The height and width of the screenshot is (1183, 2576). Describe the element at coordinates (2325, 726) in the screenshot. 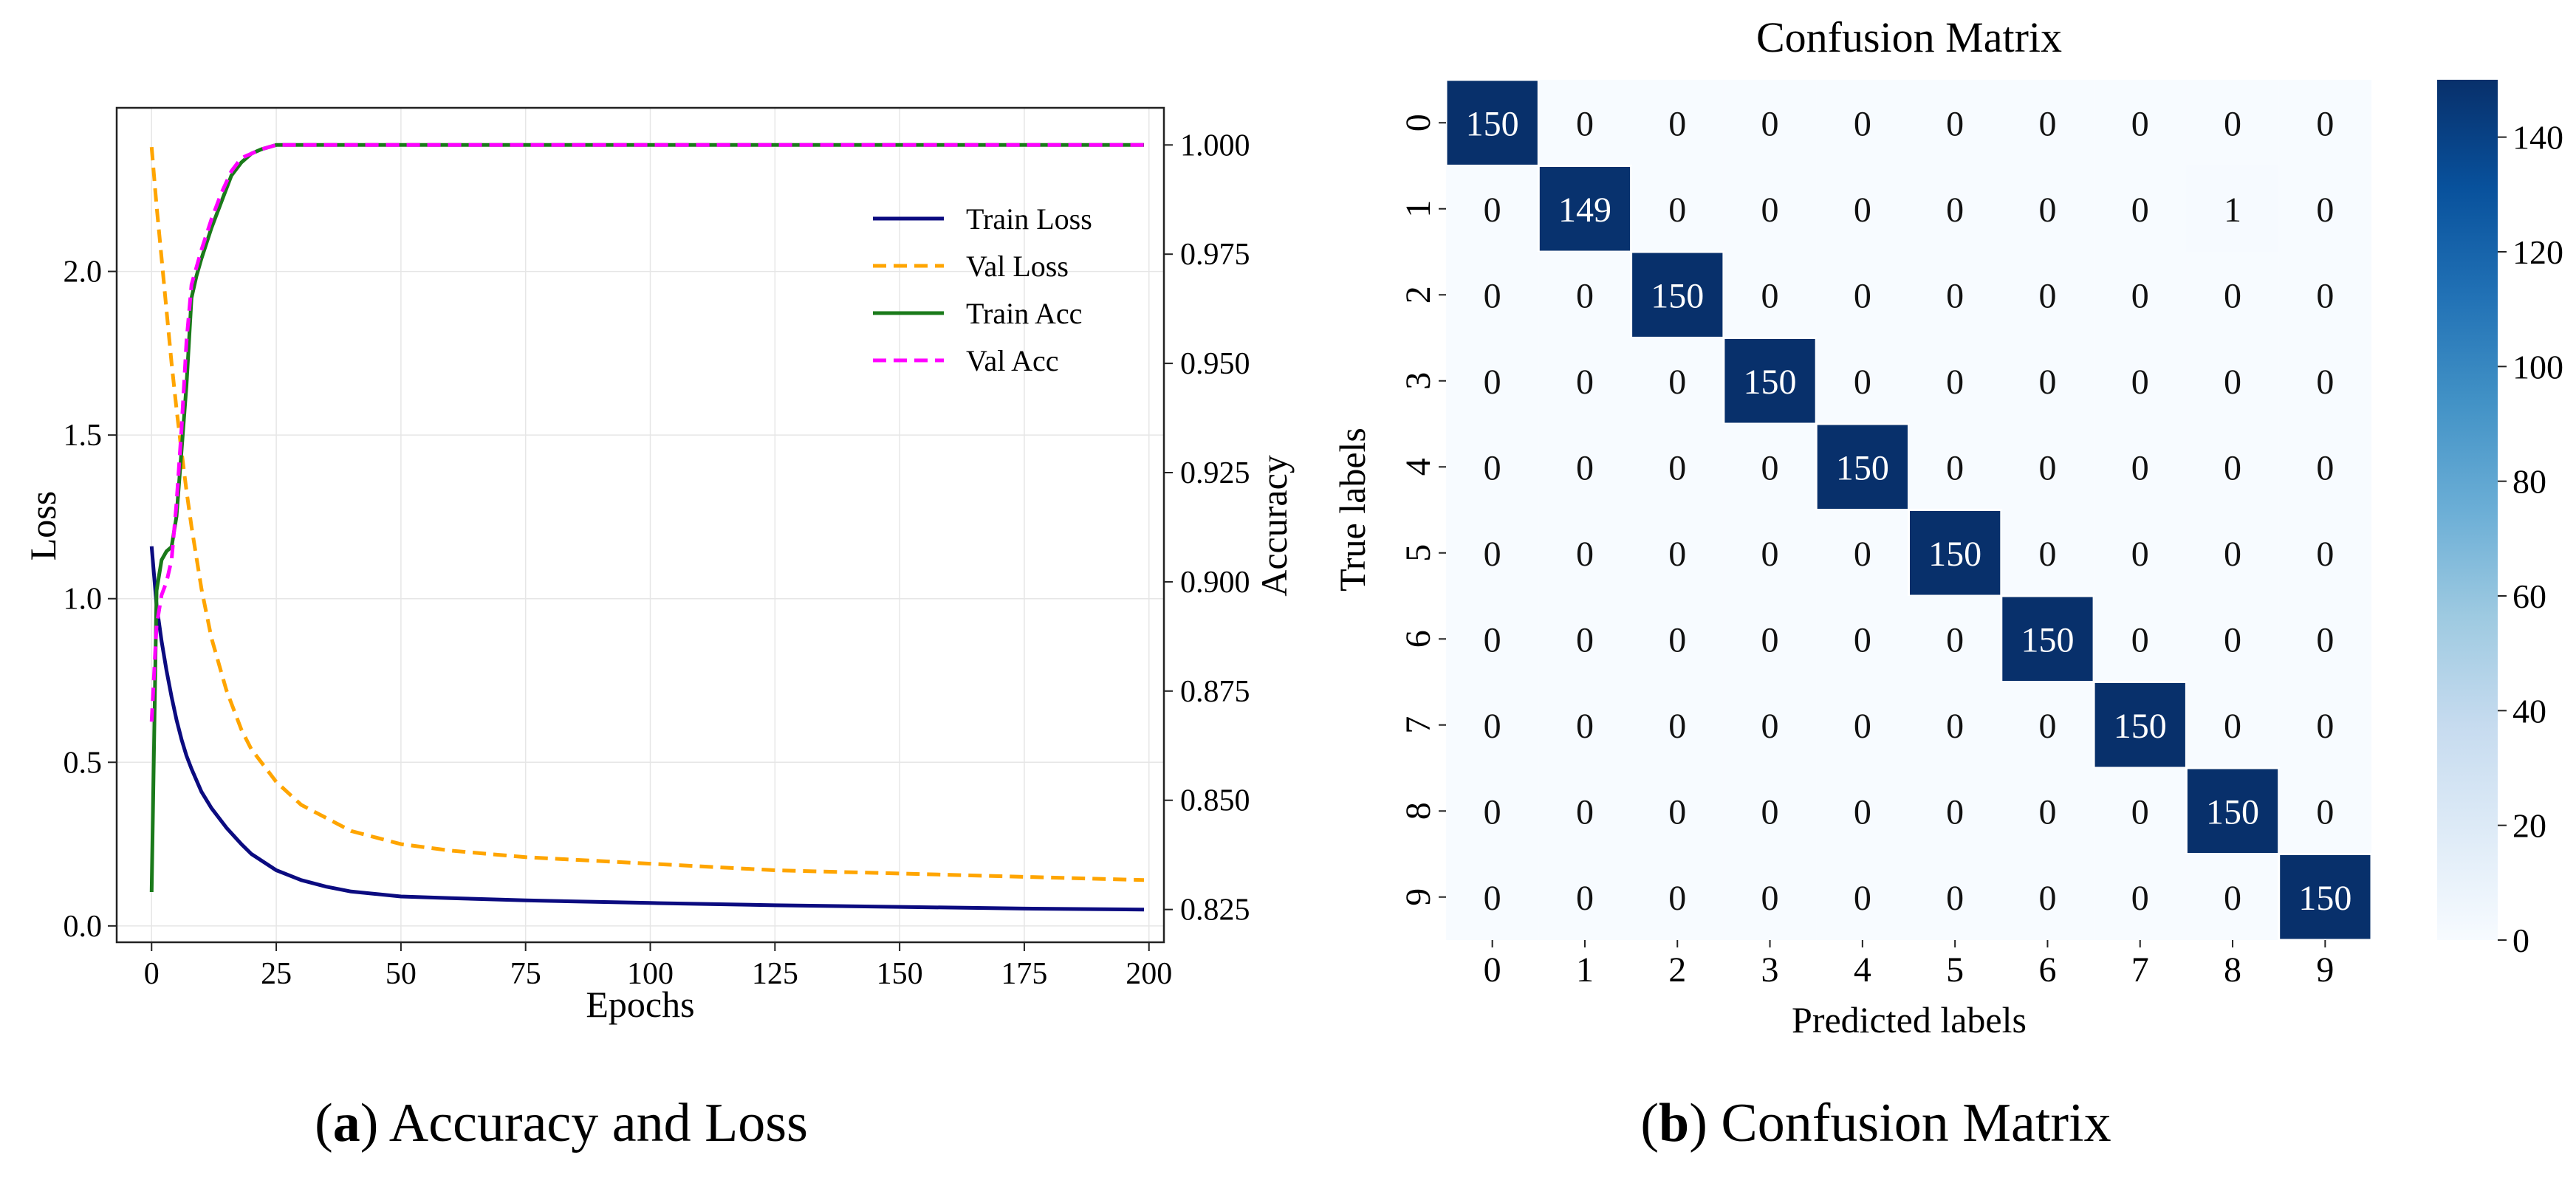

I see `b-cell-value-7-9: 0` at that location.